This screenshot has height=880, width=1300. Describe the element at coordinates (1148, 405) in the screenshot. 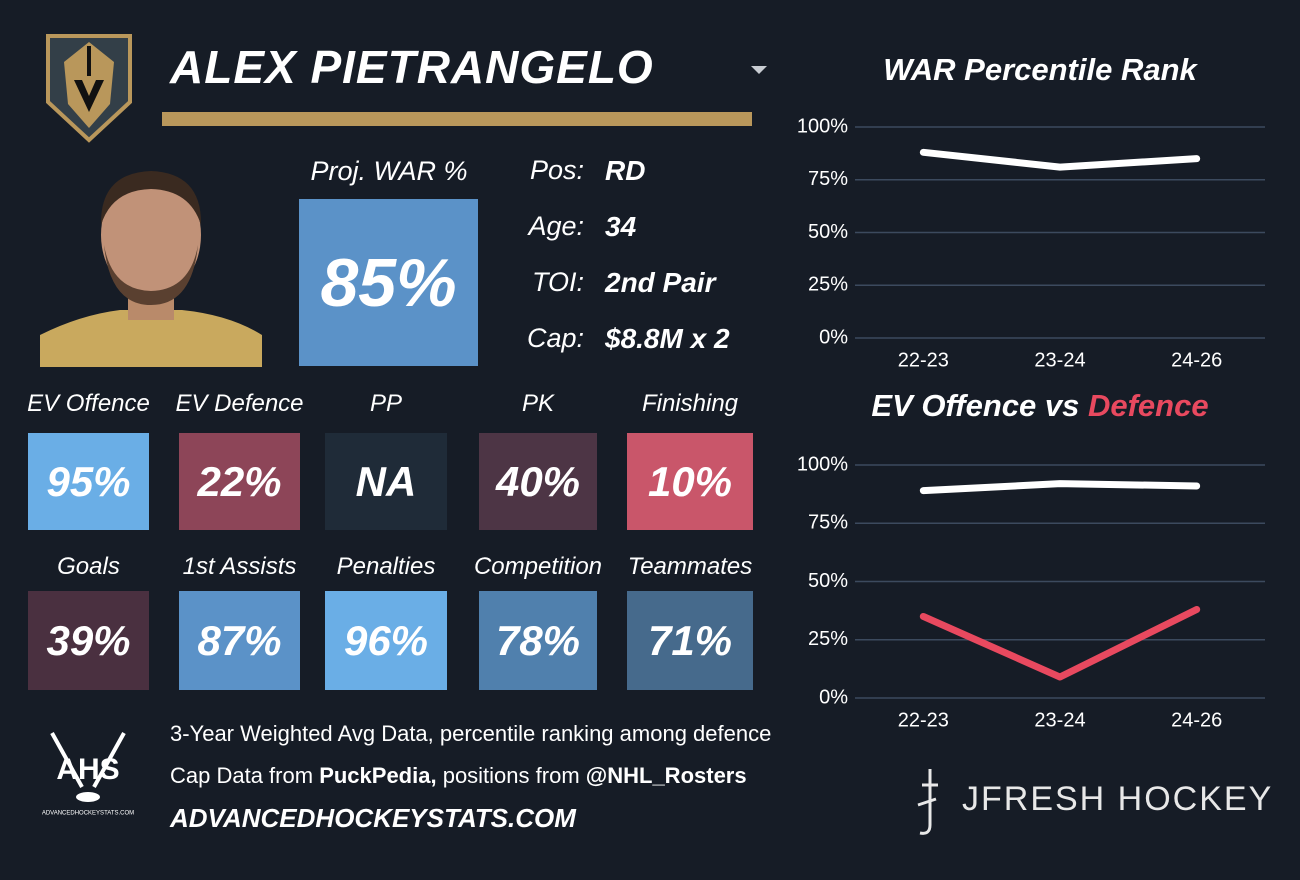

I see `chart-title-highlight: Defence` at that location.